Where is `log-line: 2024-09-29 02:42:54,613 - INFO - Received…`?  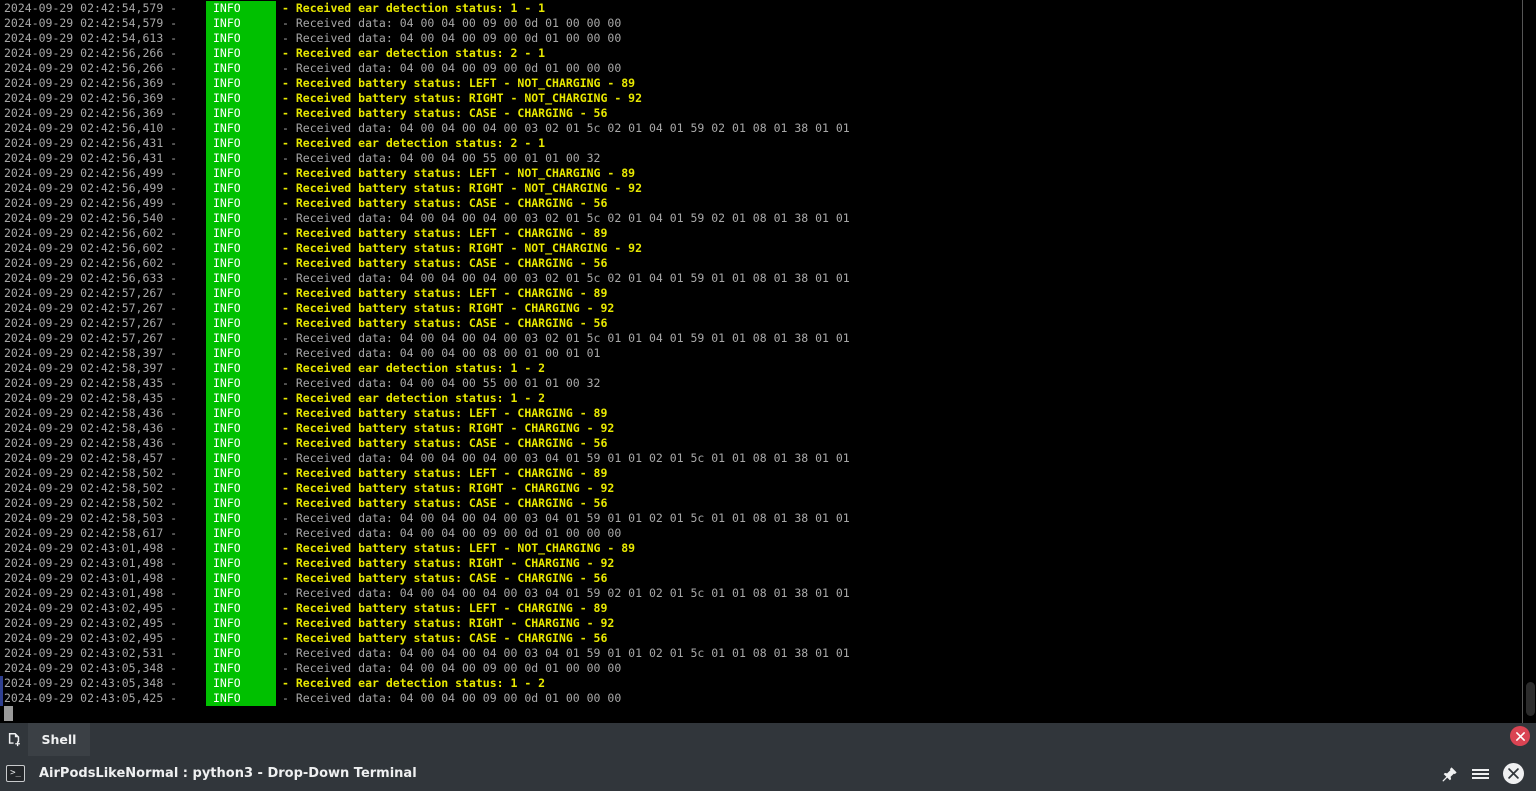 log-line: 2024-09-29 02:42:54,613 - INFO - Received… is located at coordinates (755, 38).